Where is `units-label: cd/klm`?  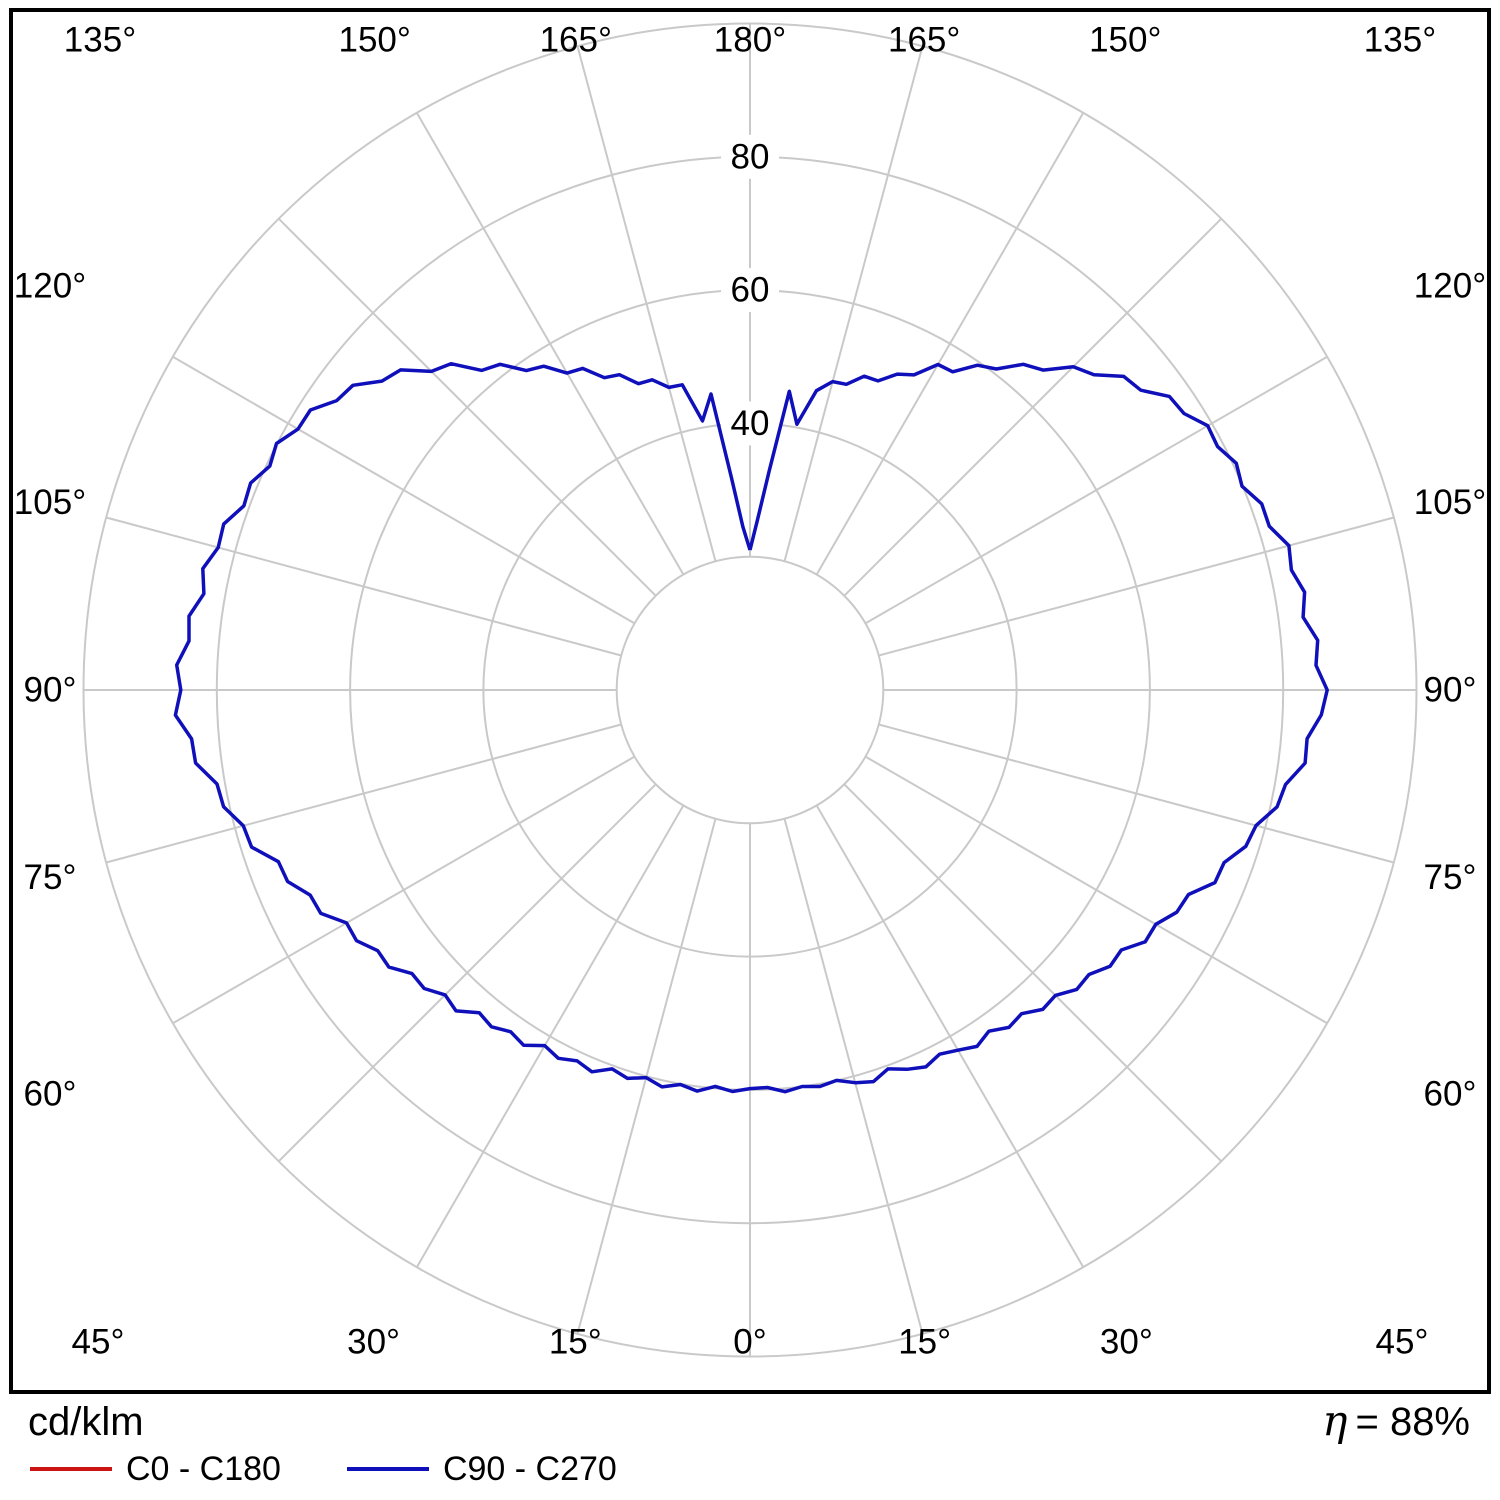 units-label: cd/klm is located at coordinates (86, 1422).